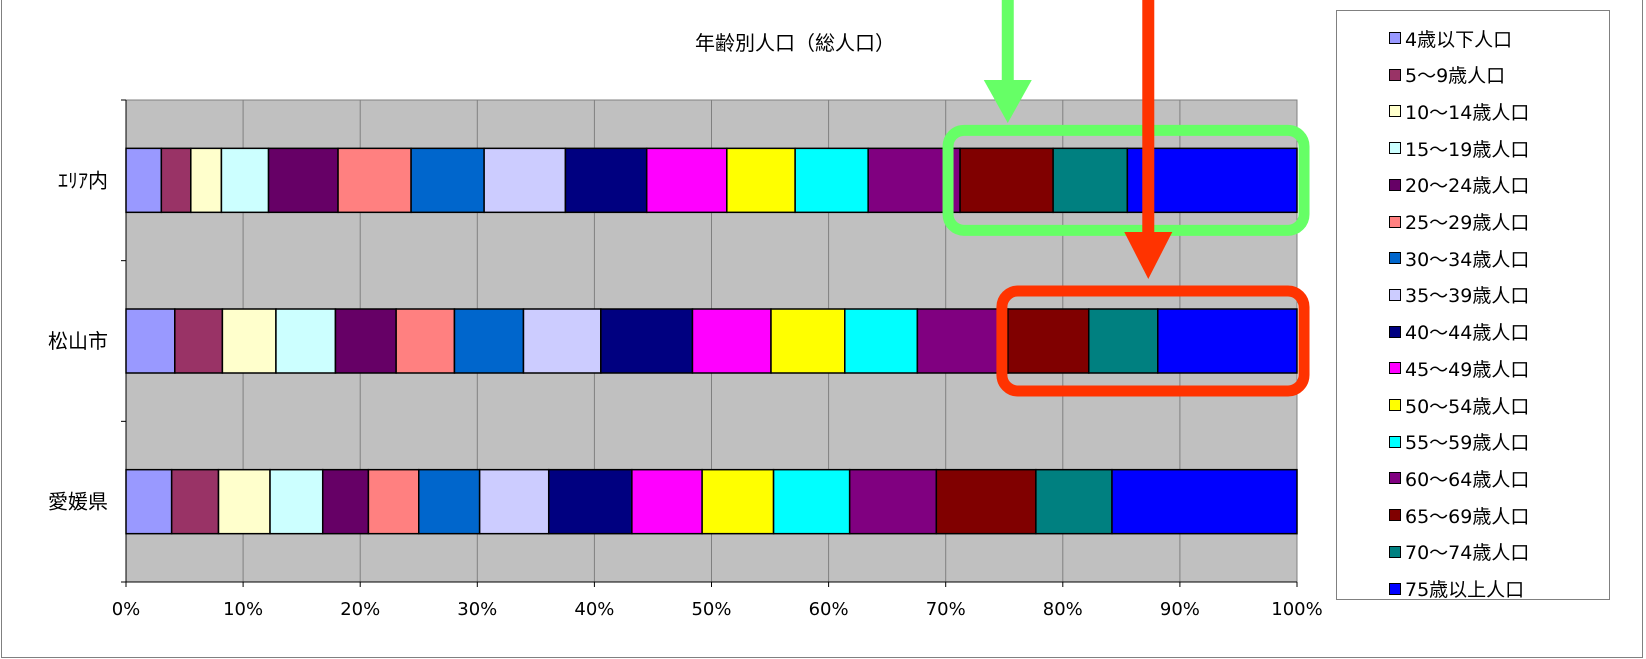 The height and width of the screenshot is (659, 1646). Describe the element at coordinates (1180, 609) in the screenshot. I see `x-tick-label: 90%` at that location.